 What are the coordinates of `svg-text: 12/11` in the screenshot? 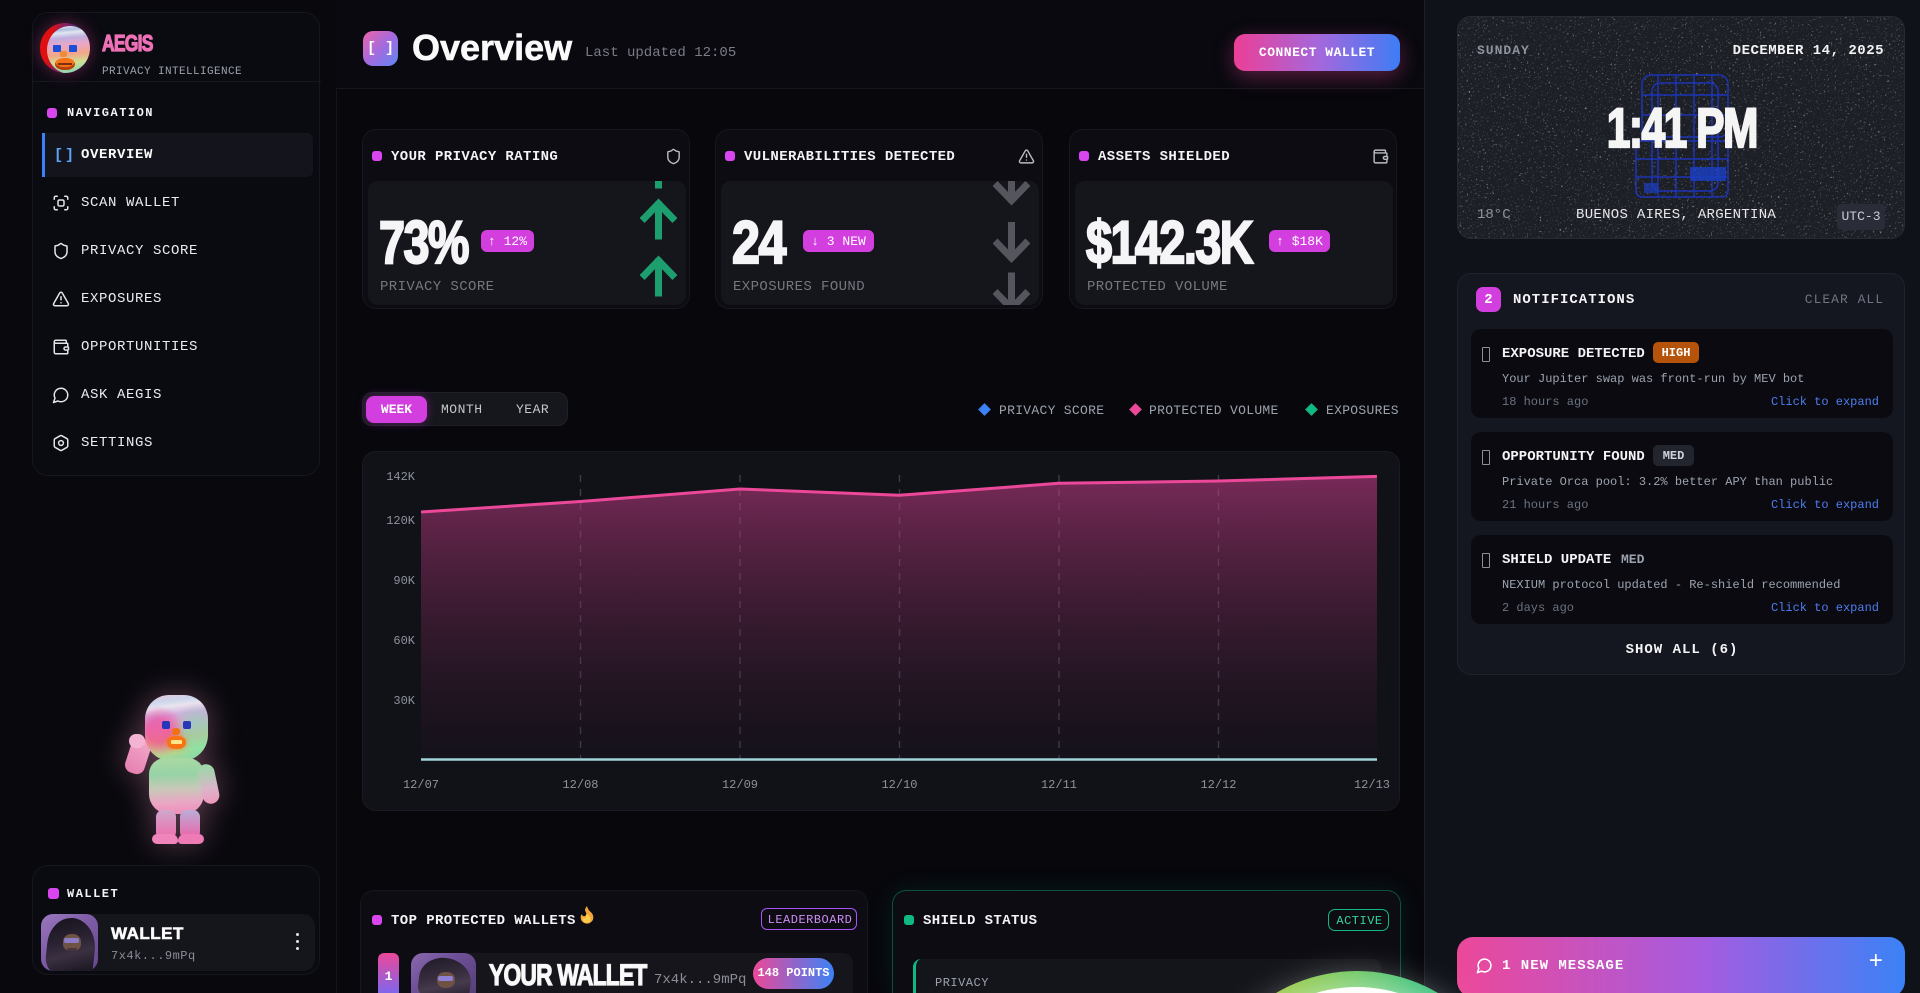 It's located at (1059, 785).